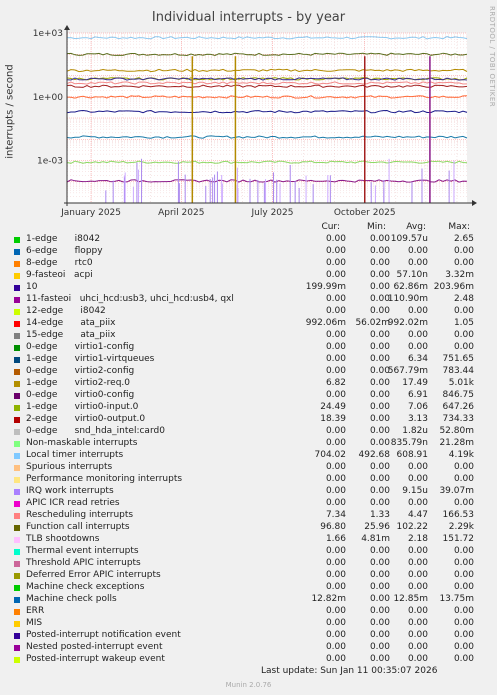 This screenshot has height=695, width=497. What do you see at coordinates (458, 371) in the screenshot?
I see `legend-max: 783.44` at bounding box center [458, 371].